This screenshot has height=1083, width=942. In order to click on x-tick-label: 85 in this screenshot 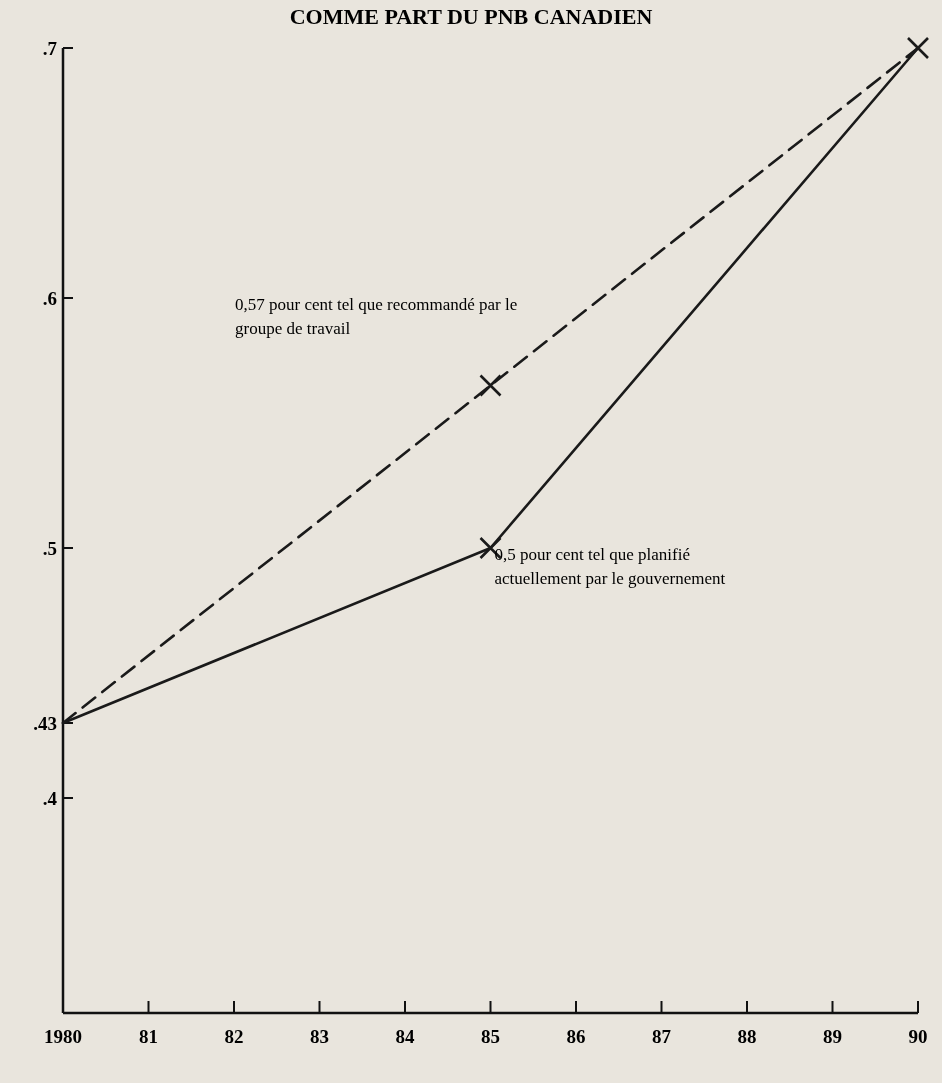, I will do `click(490, 1036)`.